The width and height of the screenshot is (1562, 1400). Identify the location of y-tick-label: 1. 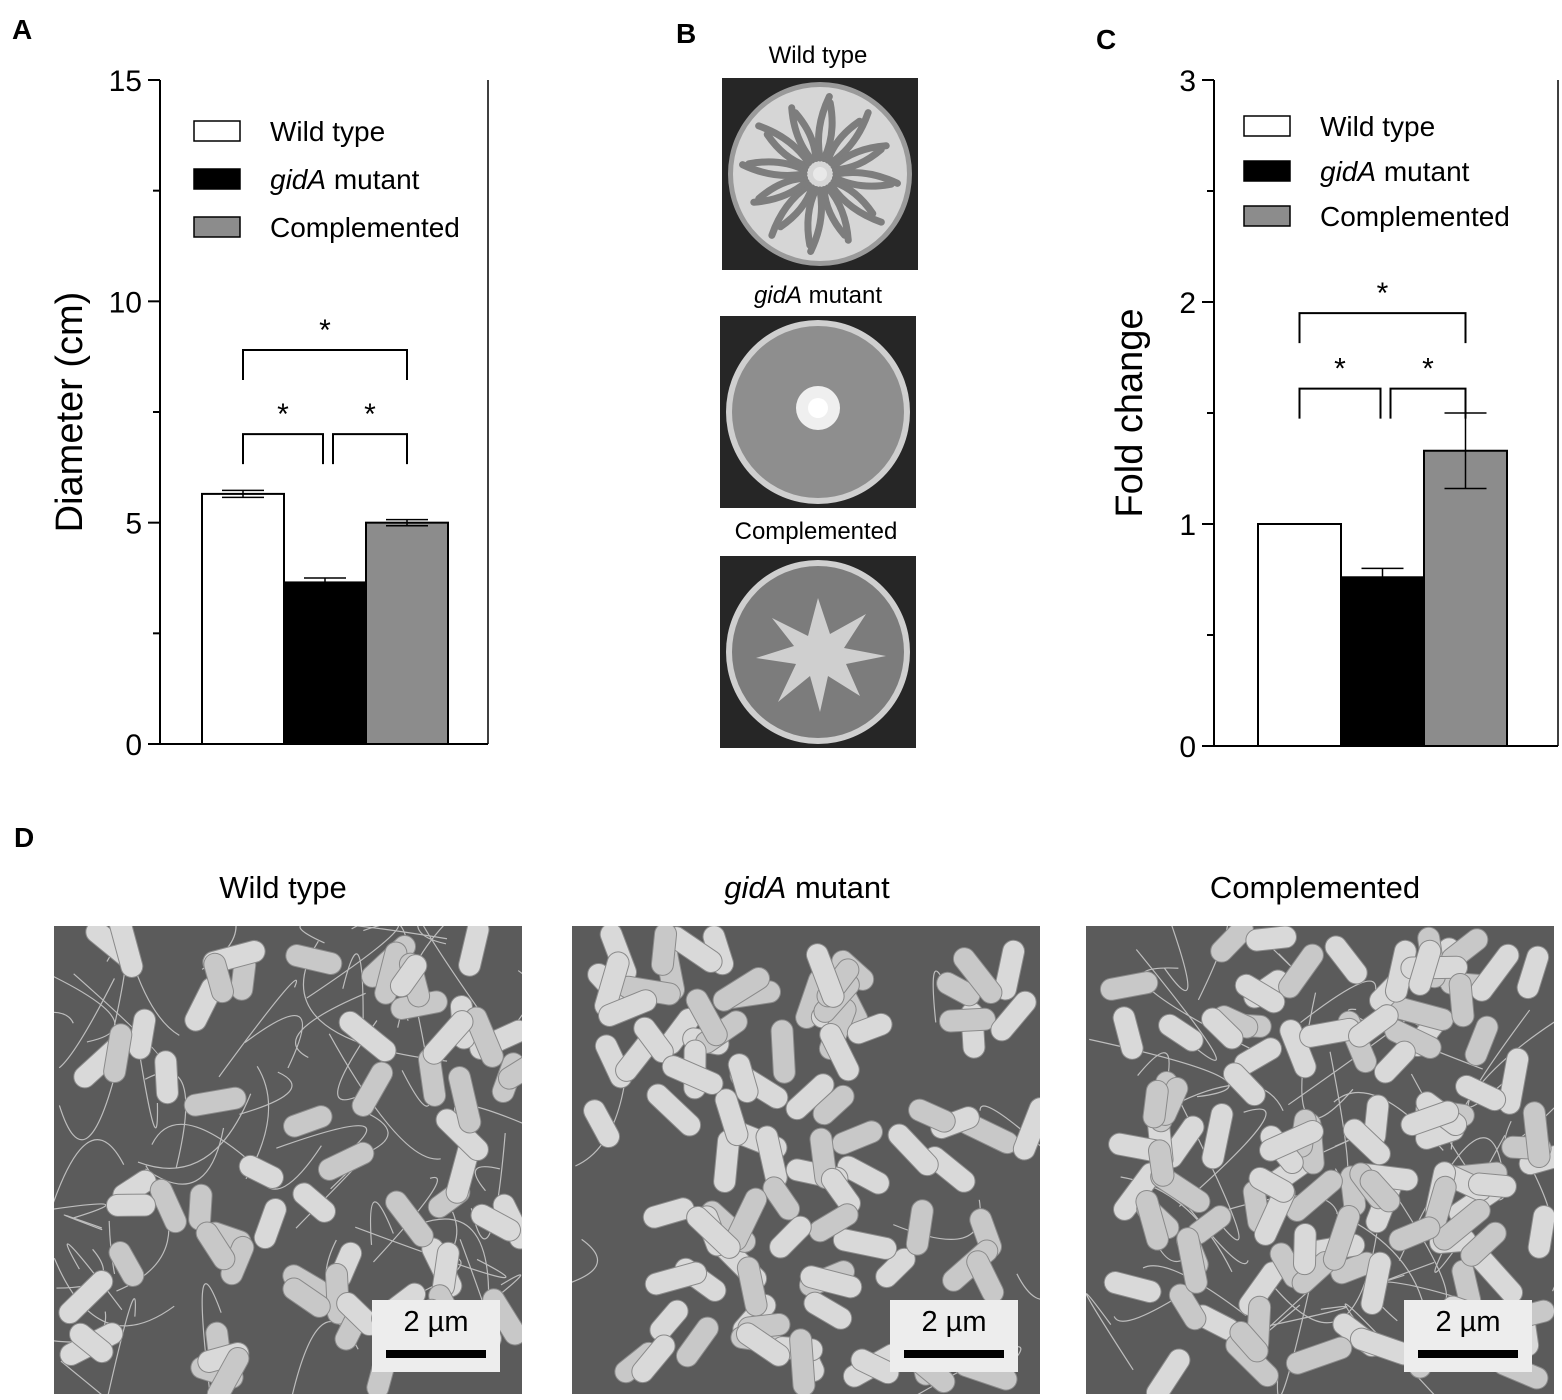
(1187, 525).